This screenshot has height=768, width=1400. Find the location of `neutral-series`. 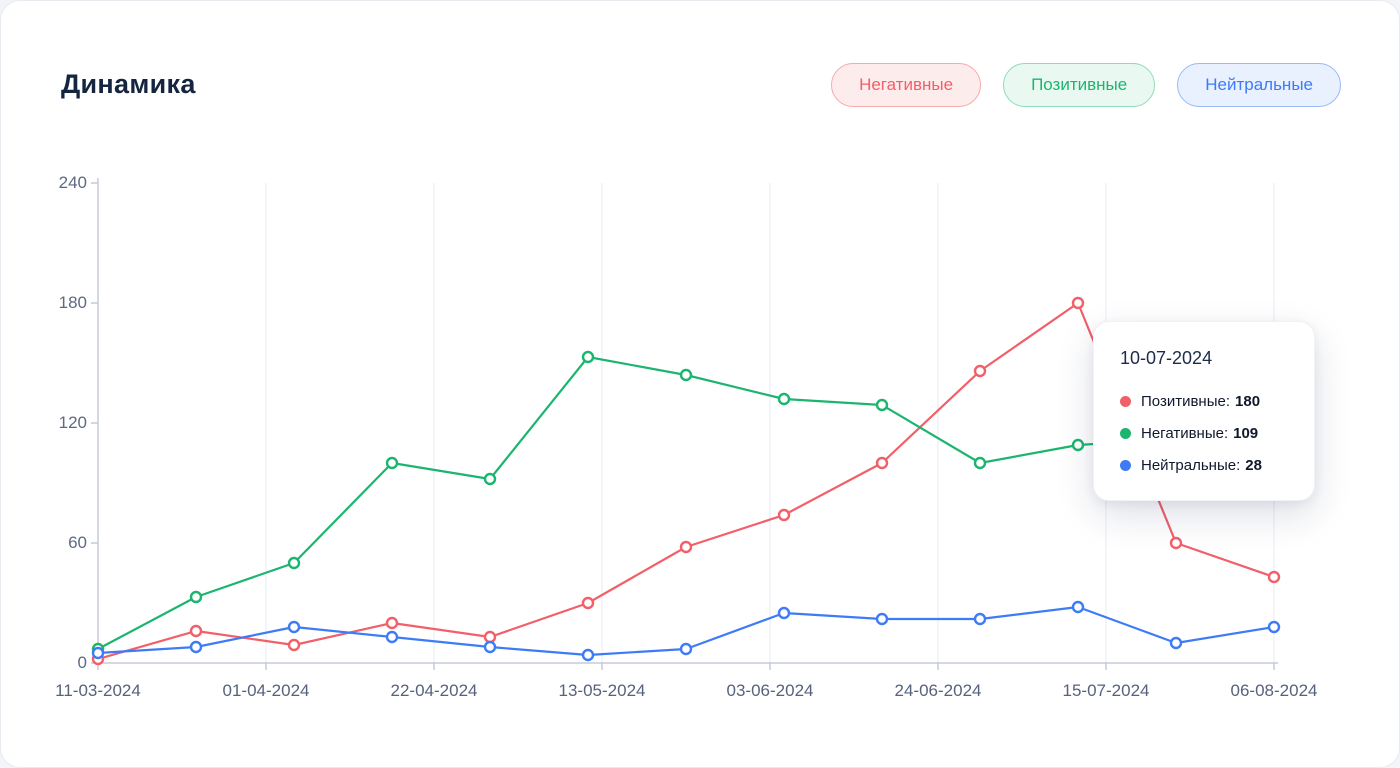

neutral-series is located at coordinates (686, 631).